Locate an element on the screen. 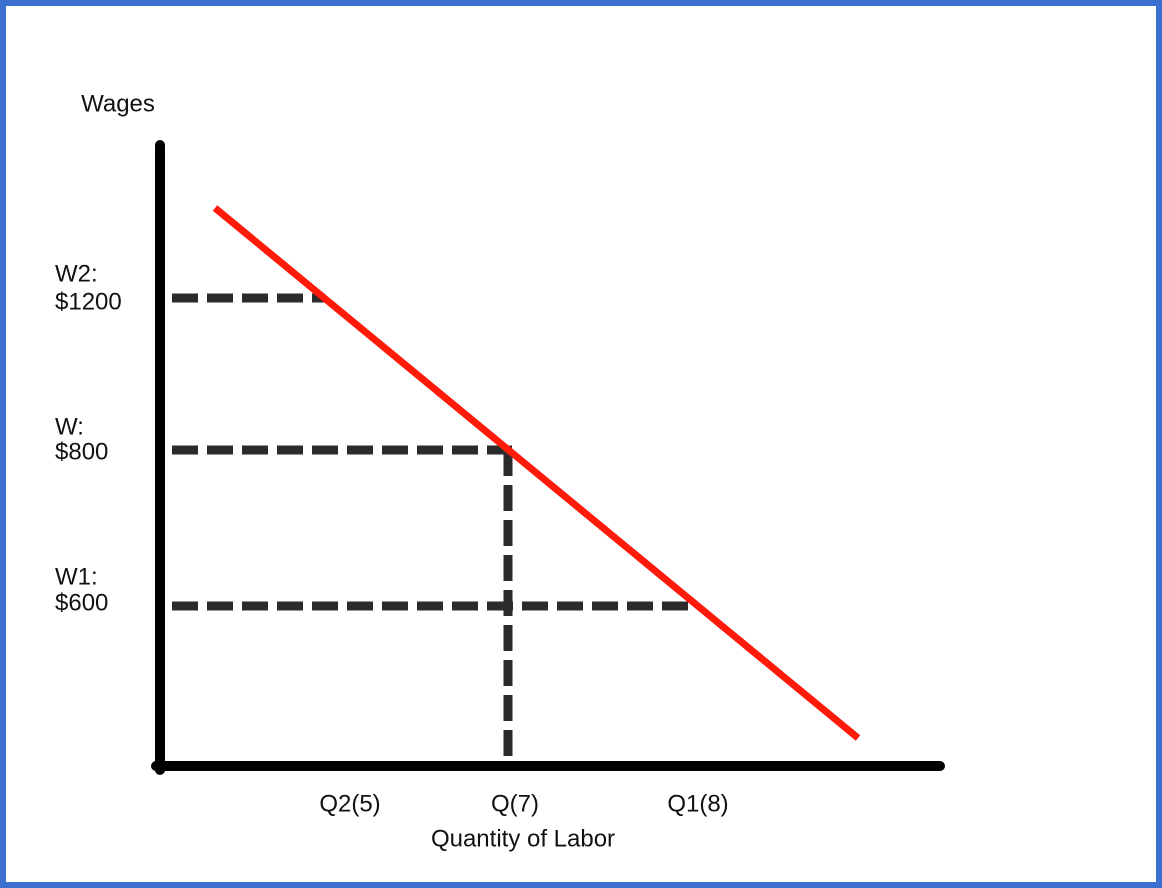 Image resolution: width=1162 pixels, height=888 pixels. quantity-label: Q2(5) is located at coordinates (349, 803).